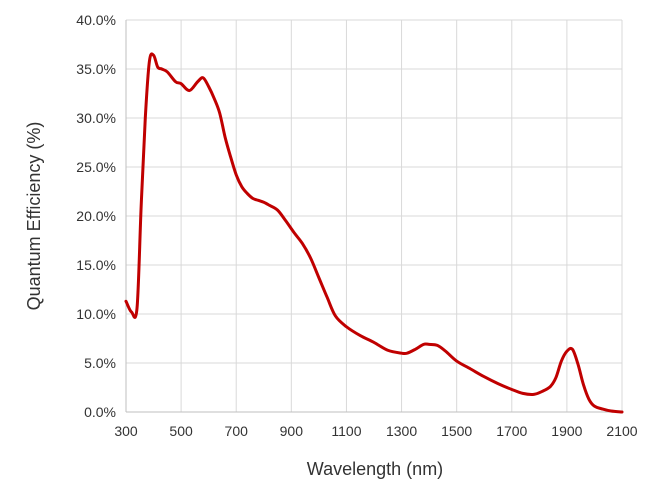 The height and width of the screenshot is (487, 658). I want to click on x-axis-title: Wavelength (nm), so click(375, 469).